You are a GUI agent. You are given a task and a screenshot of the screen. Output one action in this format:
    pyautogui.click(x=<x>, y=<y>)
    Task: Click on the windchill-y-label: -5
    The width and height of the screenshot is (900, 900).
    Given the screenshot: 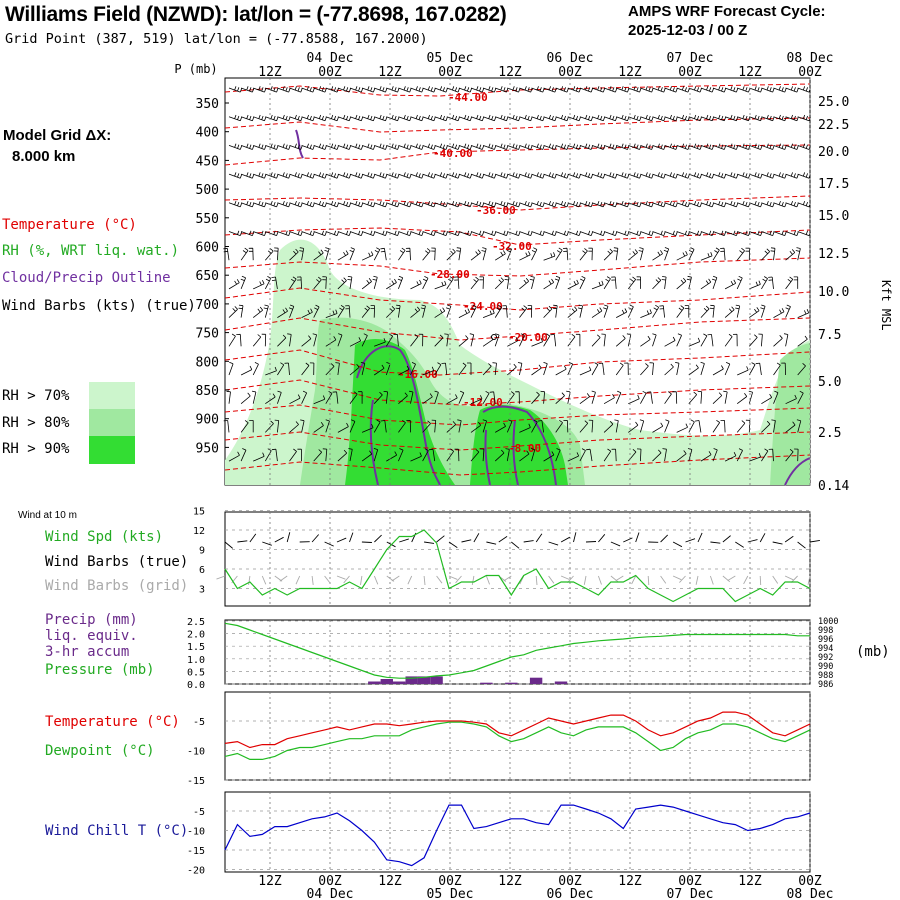 What is the action you would take?
    pyautogui.click(x=199, y=812)
    